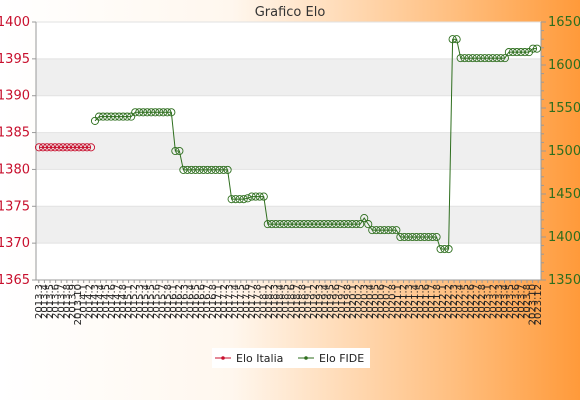 The image size is (580, 400). I want to click on y-axis-right-minor-ticks, so click(542, 151).